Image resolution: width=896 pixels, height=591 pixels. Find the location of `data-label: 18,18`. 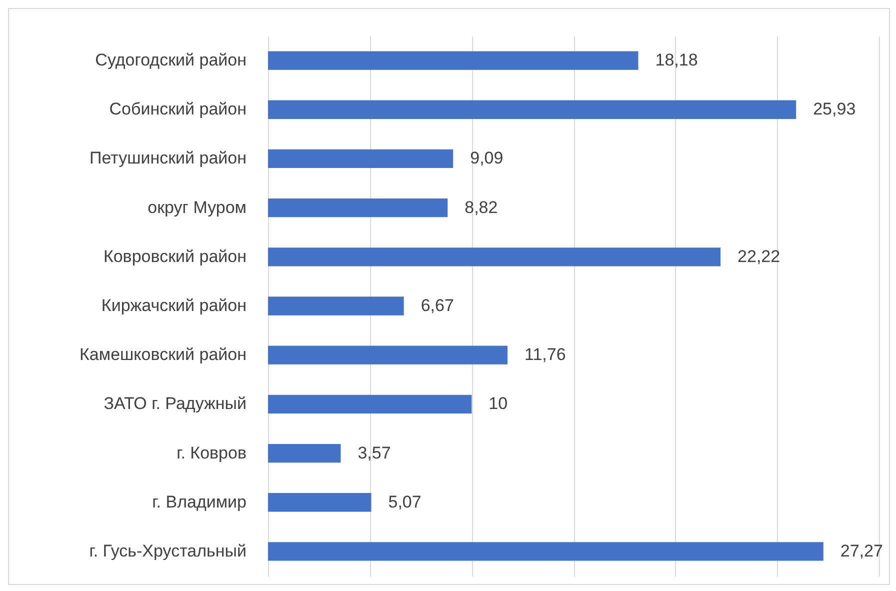

data-label: 18,18 is located at coordinates (676, 60).